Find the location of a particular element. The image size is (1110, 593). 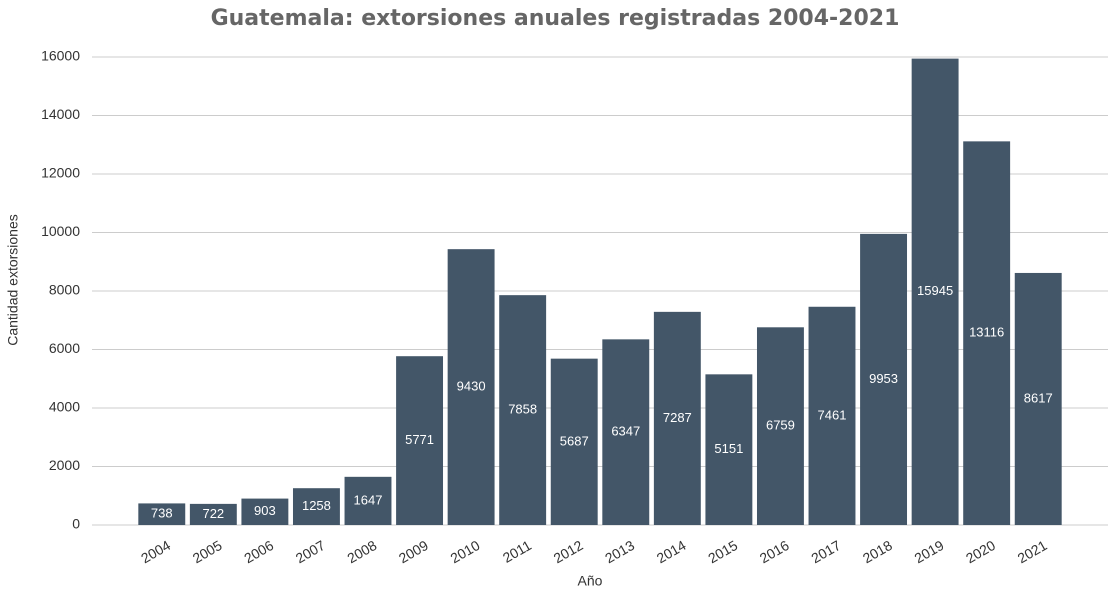

x-tick-label: 2011 is located at coordinates (517, 551).